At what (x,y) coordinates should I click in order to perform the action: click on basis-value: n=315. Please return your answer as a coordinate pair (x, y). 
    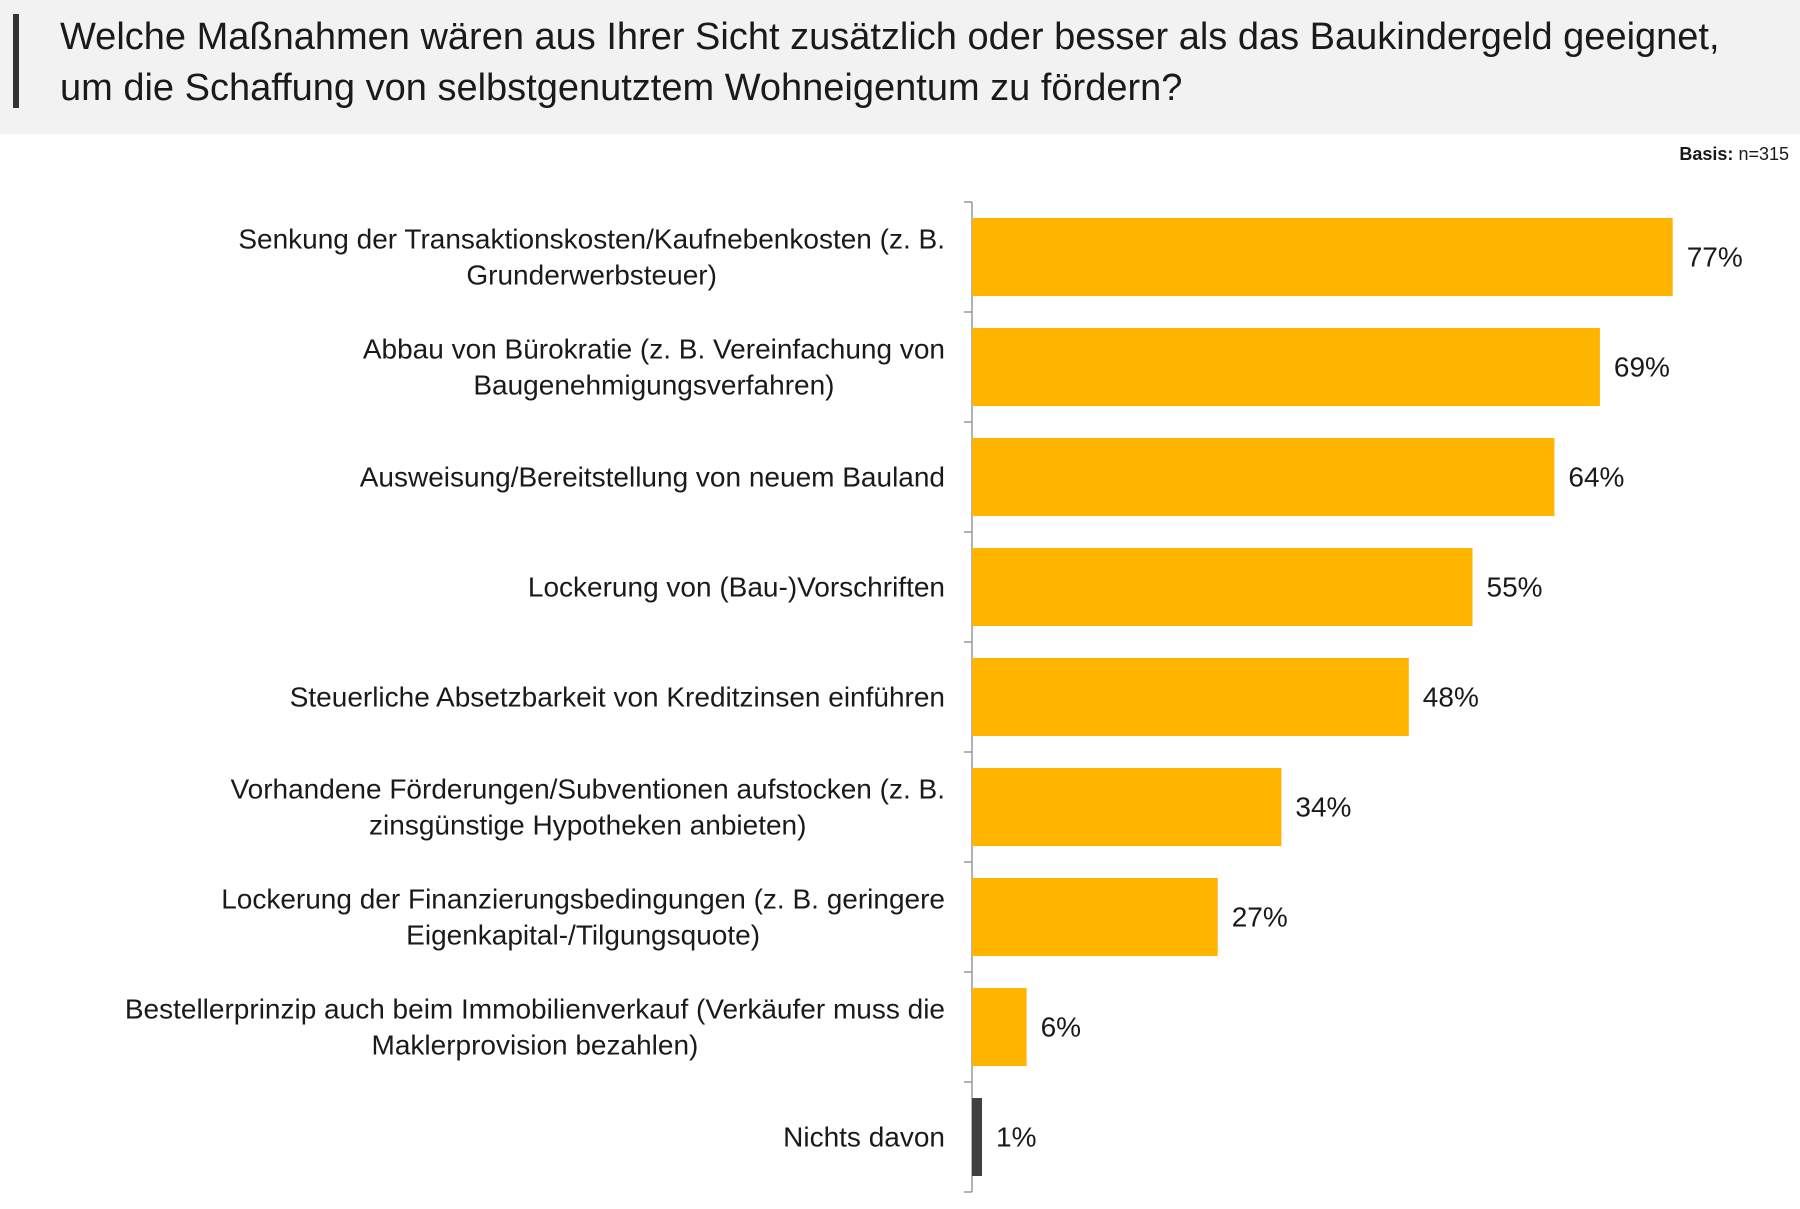
    Looking at the image, I should click on (1763, 154).